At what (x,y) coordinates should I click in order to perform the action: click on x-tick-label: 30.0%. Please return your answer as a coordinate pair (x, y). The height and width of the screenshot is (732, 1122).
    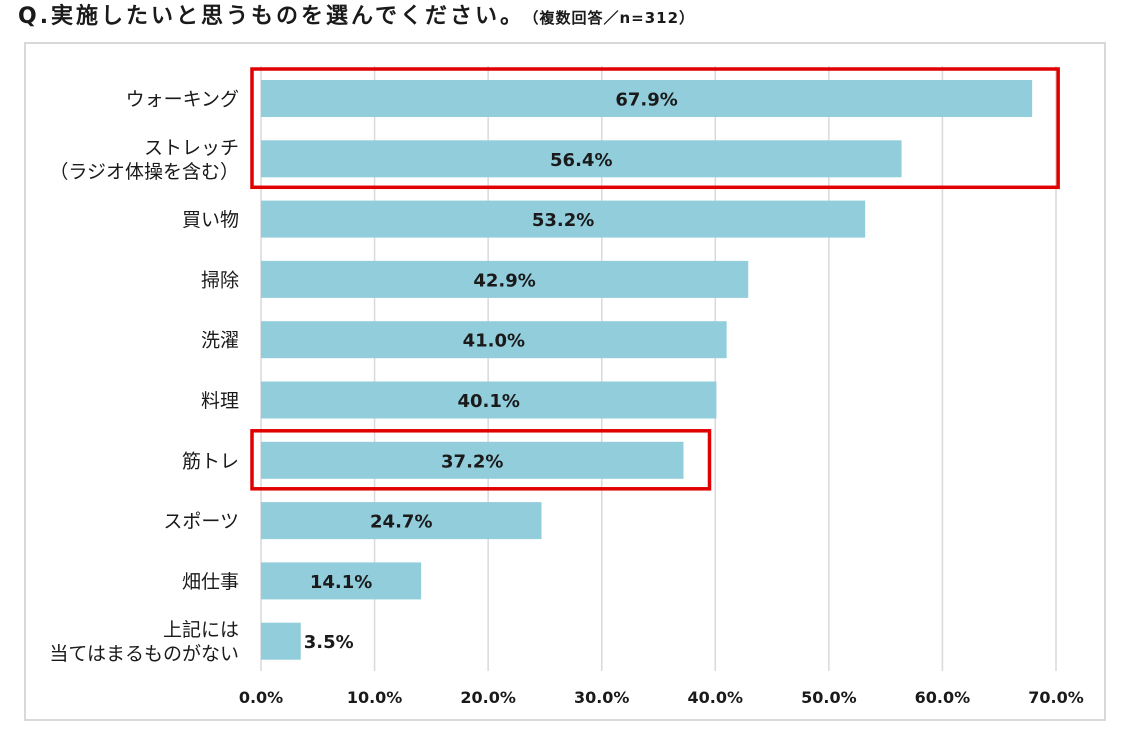
    Looking at the image, I should click on (602, 697).